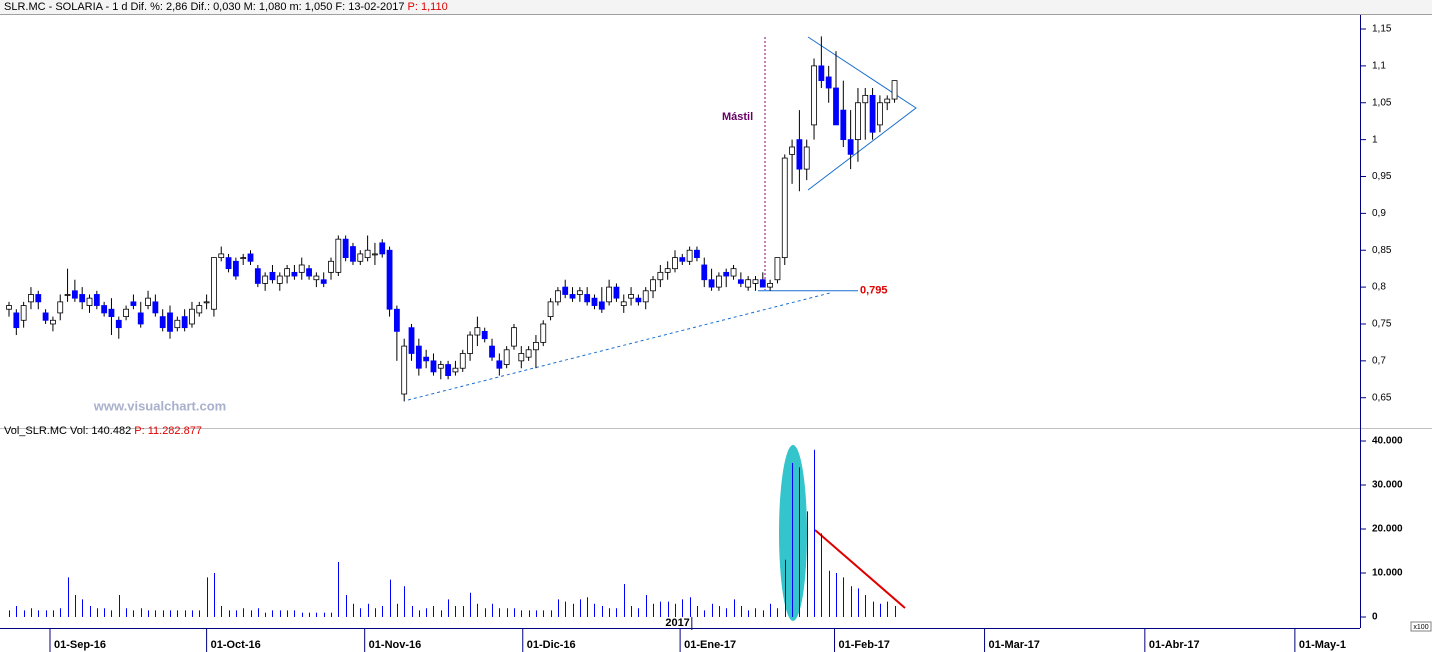 Image resolution: width=1432 pixels, height=652 pixels. I want to click on year-label: 2017, so click(677, 623).